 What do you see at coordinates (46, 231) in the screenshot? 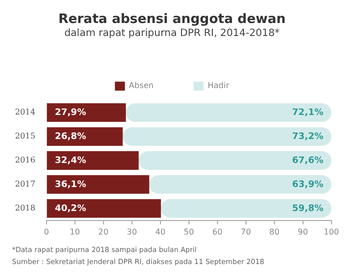
I see `x-tick-label: 0` at bounding box center [46, 231].